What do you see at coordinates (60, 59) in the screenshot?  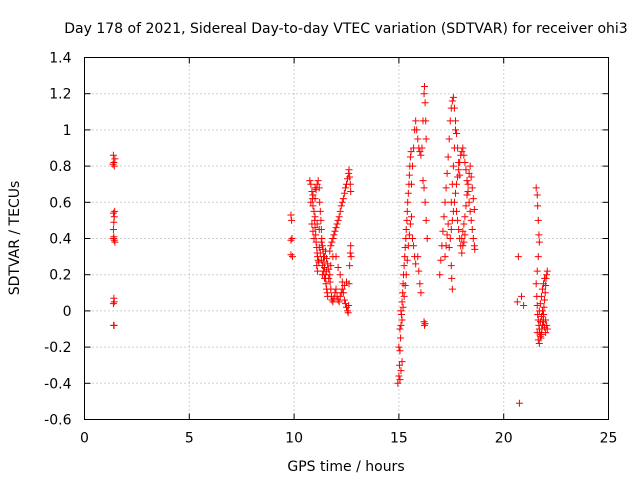 I see `y-tick-label: 1.4` at bounding box center [60, 59].